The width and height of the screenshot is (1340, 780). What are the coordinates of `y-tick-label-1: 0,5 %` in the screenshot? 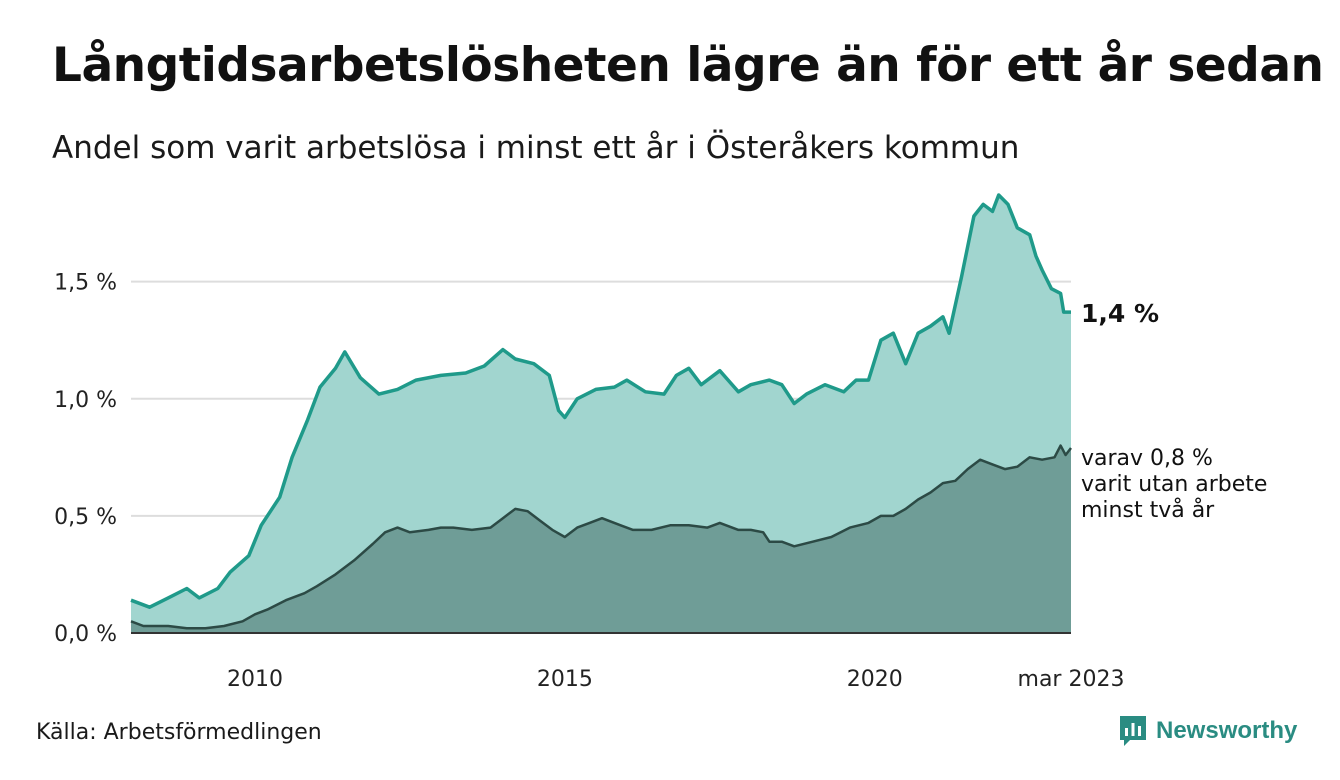 It's located at (85, 517).